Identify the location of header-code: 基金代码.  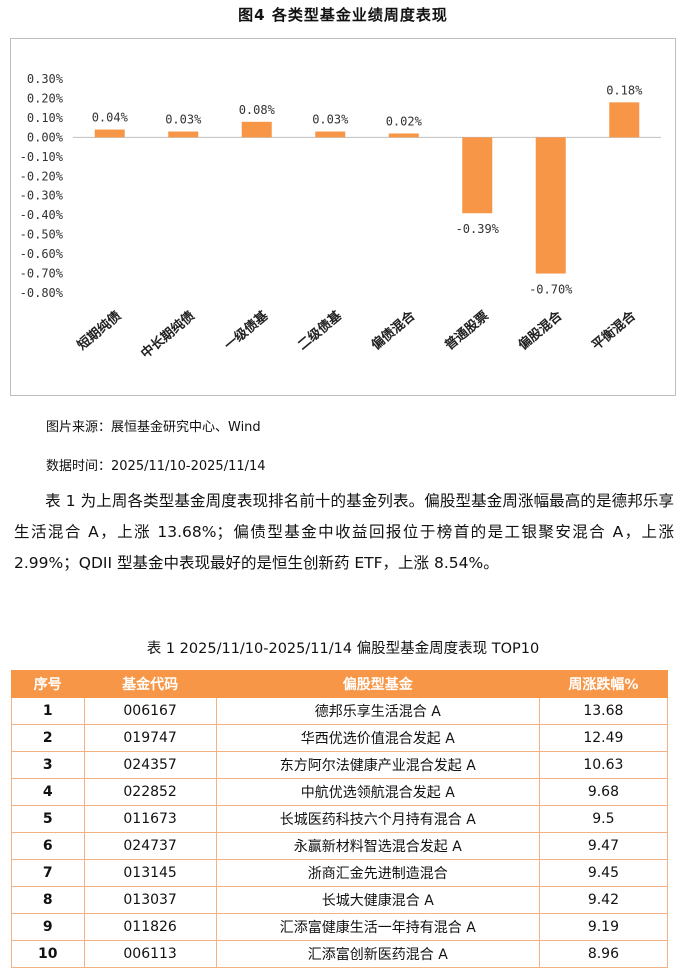
(150, 684).